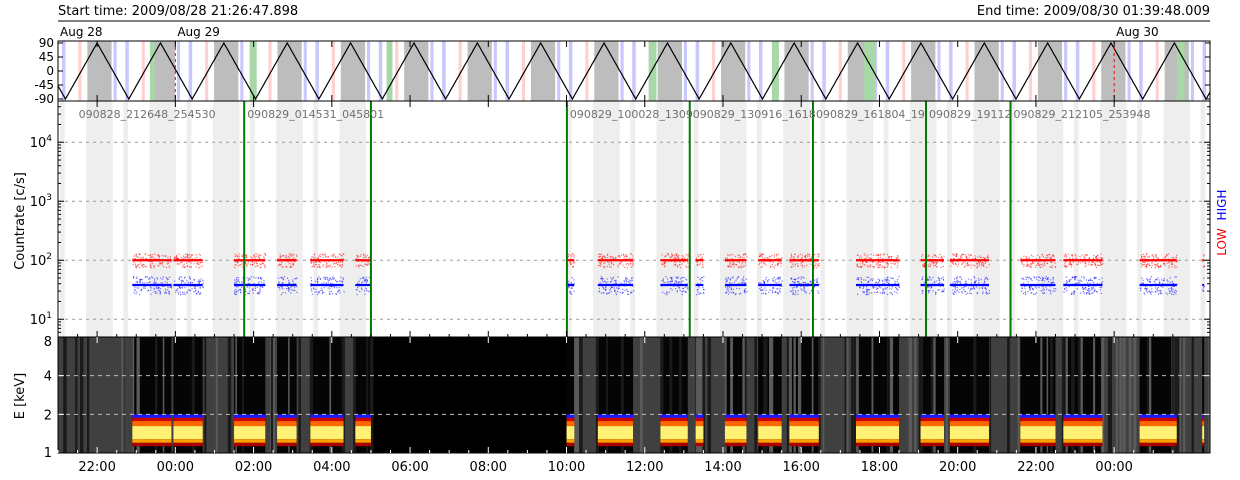 The image size is (1240, 480). Describe the element at coordinates (932, 430) in the screenshot. I see `emission-band` at that location.